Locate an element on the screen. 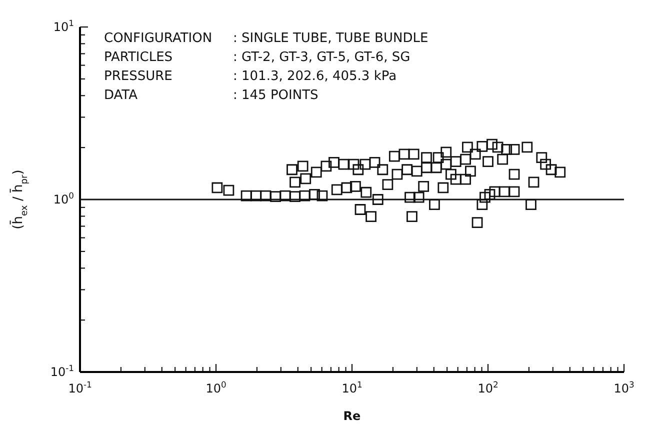  y-tick-label: 10$^{-1}$ is located at coordinates (62, 370).